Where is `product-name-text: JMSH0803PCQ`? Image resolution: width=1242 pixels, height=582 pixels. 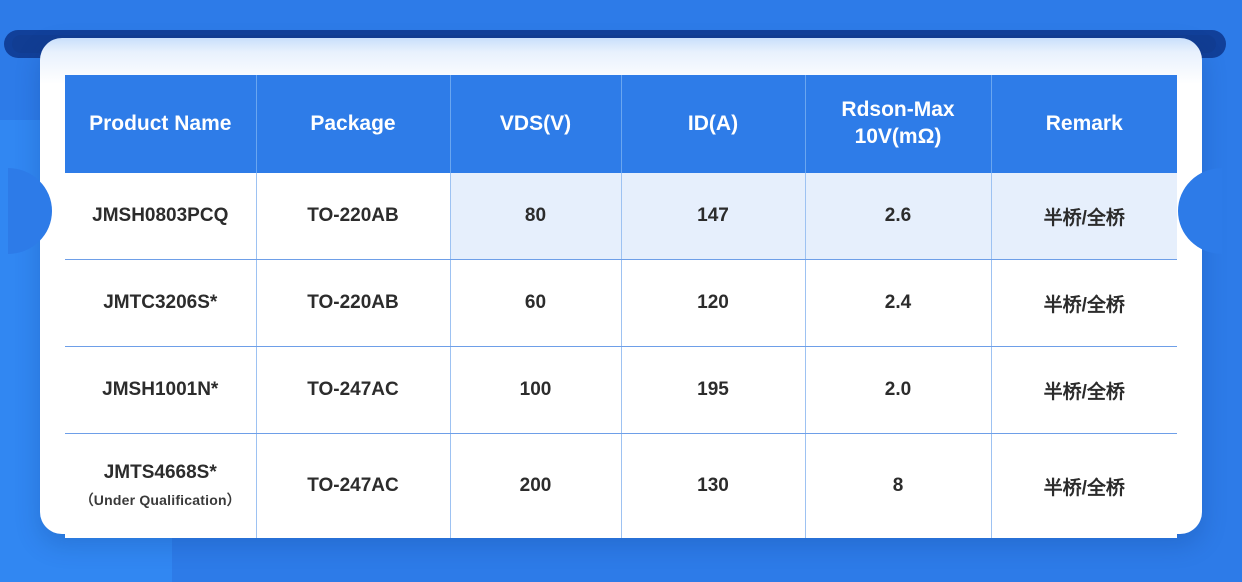 product-name-text: JMSH0803PCQ is located at coordinates (160, 215).